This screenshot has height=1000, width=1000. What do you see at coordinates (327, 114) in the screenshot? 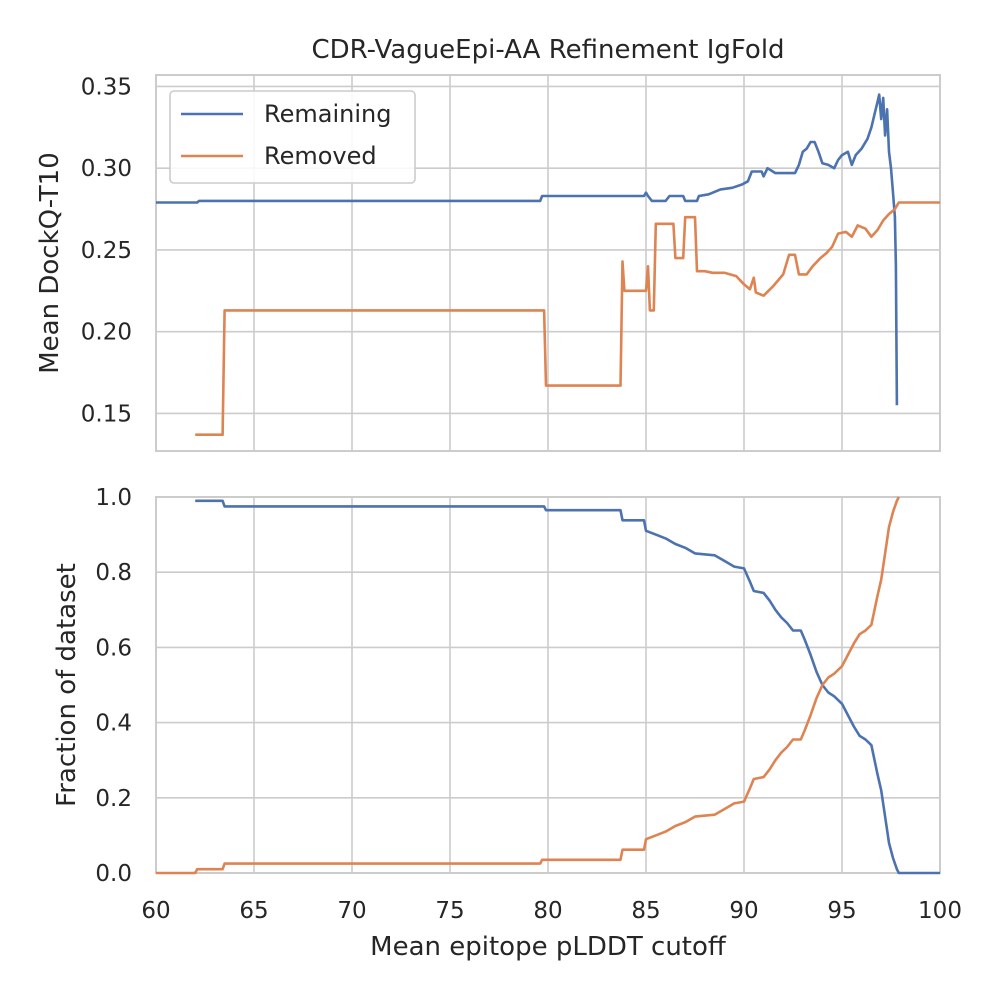
I see `legend-label-remaining: Remaining` at bounding box center [327, 114].